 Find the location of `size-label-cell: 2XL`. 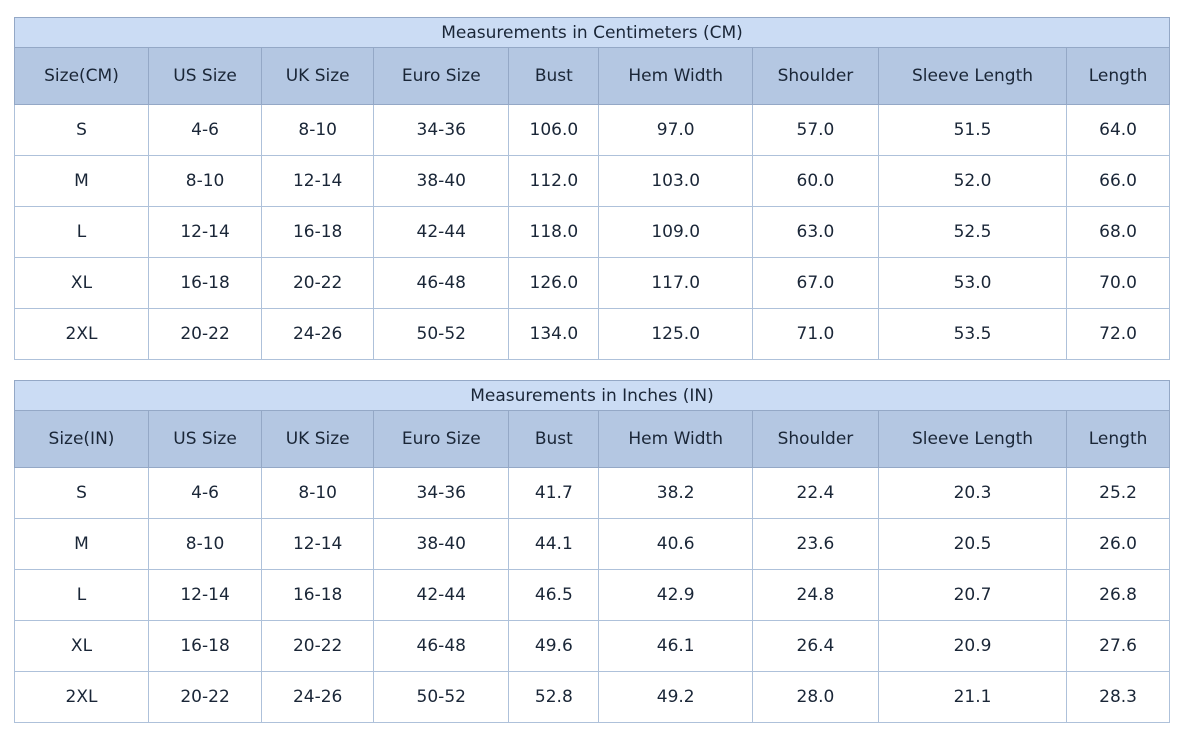

size-label-cell: 2XL is located at coordinates (81, 334).